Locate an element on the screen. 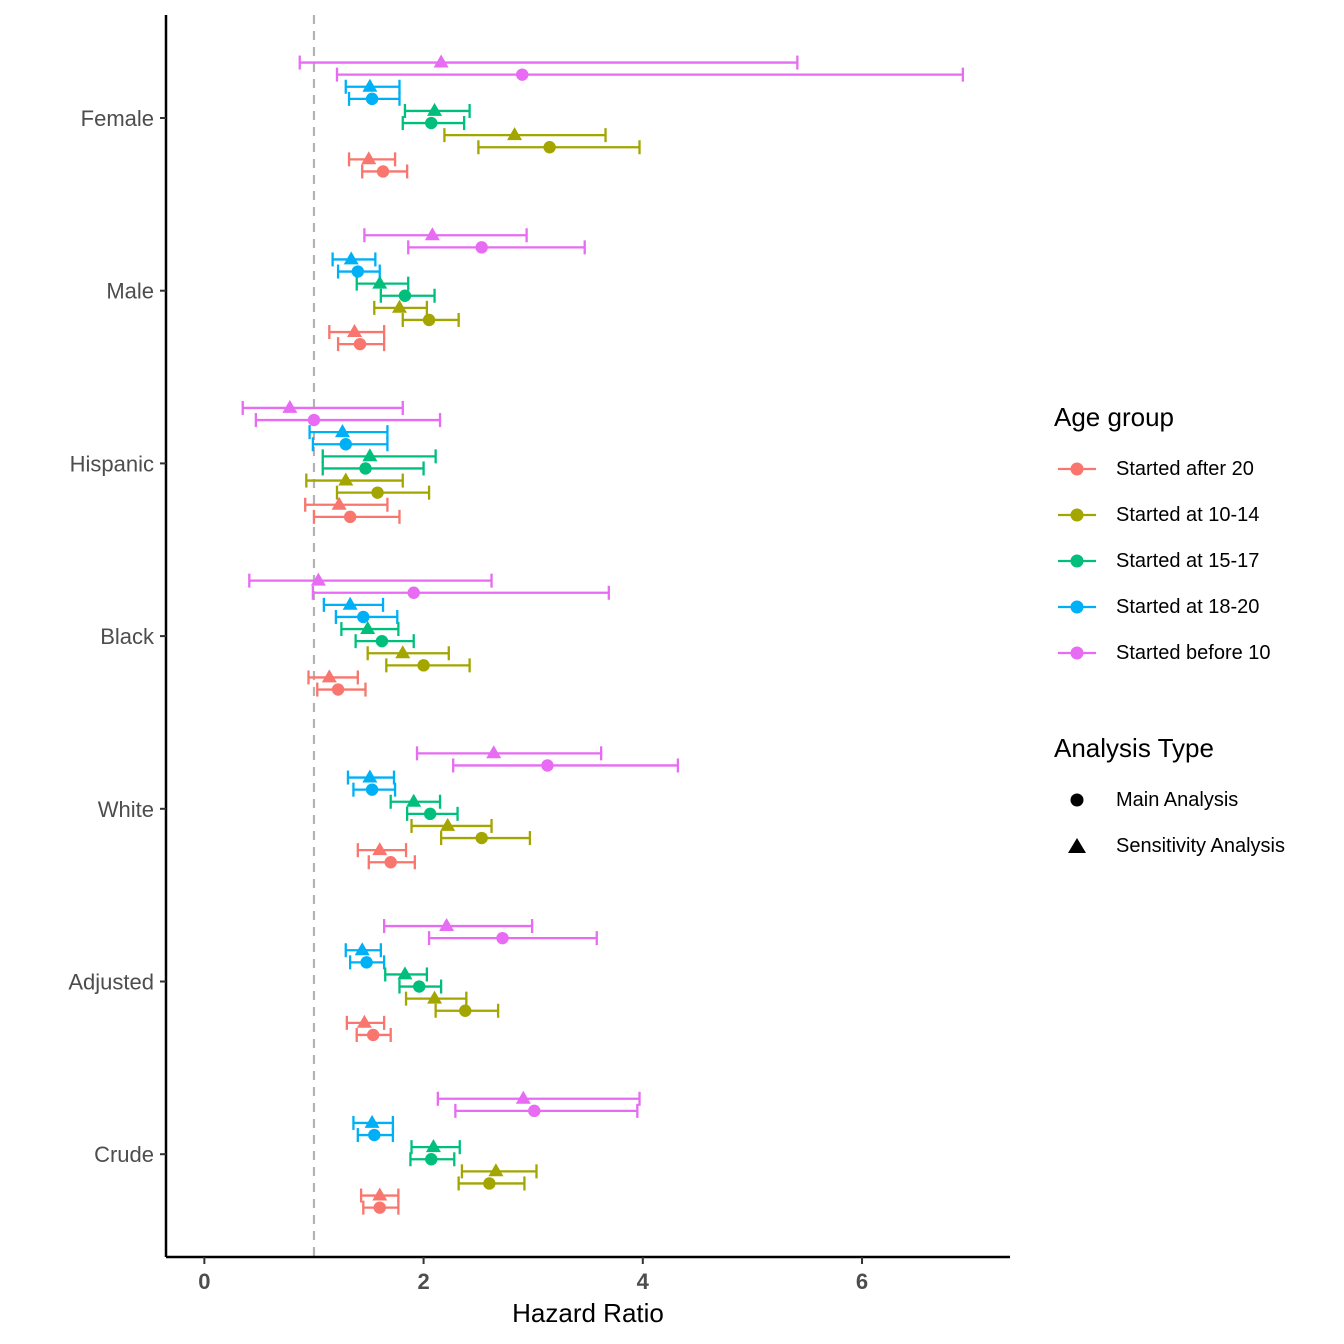 This screenshot has height=1344, width=1344. point-white-started-at-15-17-sensitivity is located at coordinates (414, 800).